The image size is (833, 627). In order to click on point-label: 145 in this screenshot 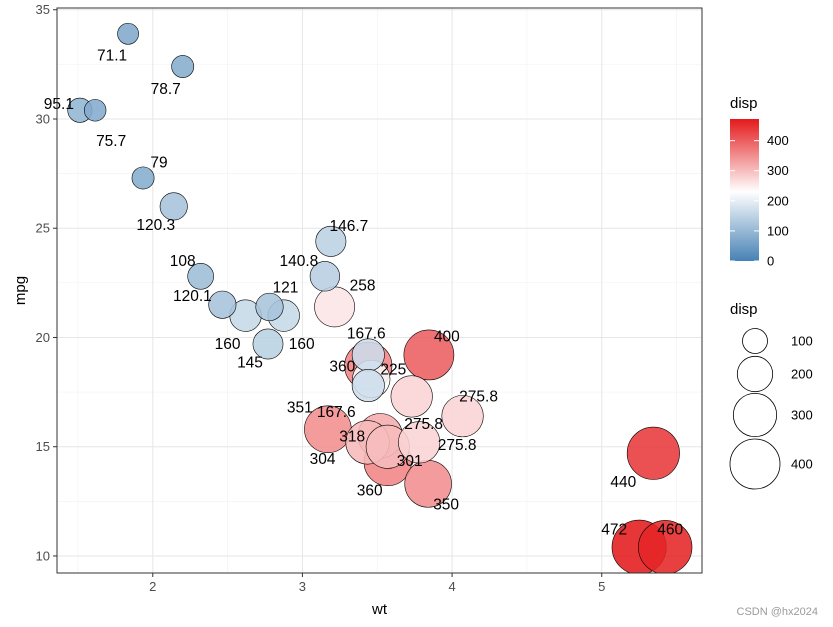, I will do `click(250, 363)`.